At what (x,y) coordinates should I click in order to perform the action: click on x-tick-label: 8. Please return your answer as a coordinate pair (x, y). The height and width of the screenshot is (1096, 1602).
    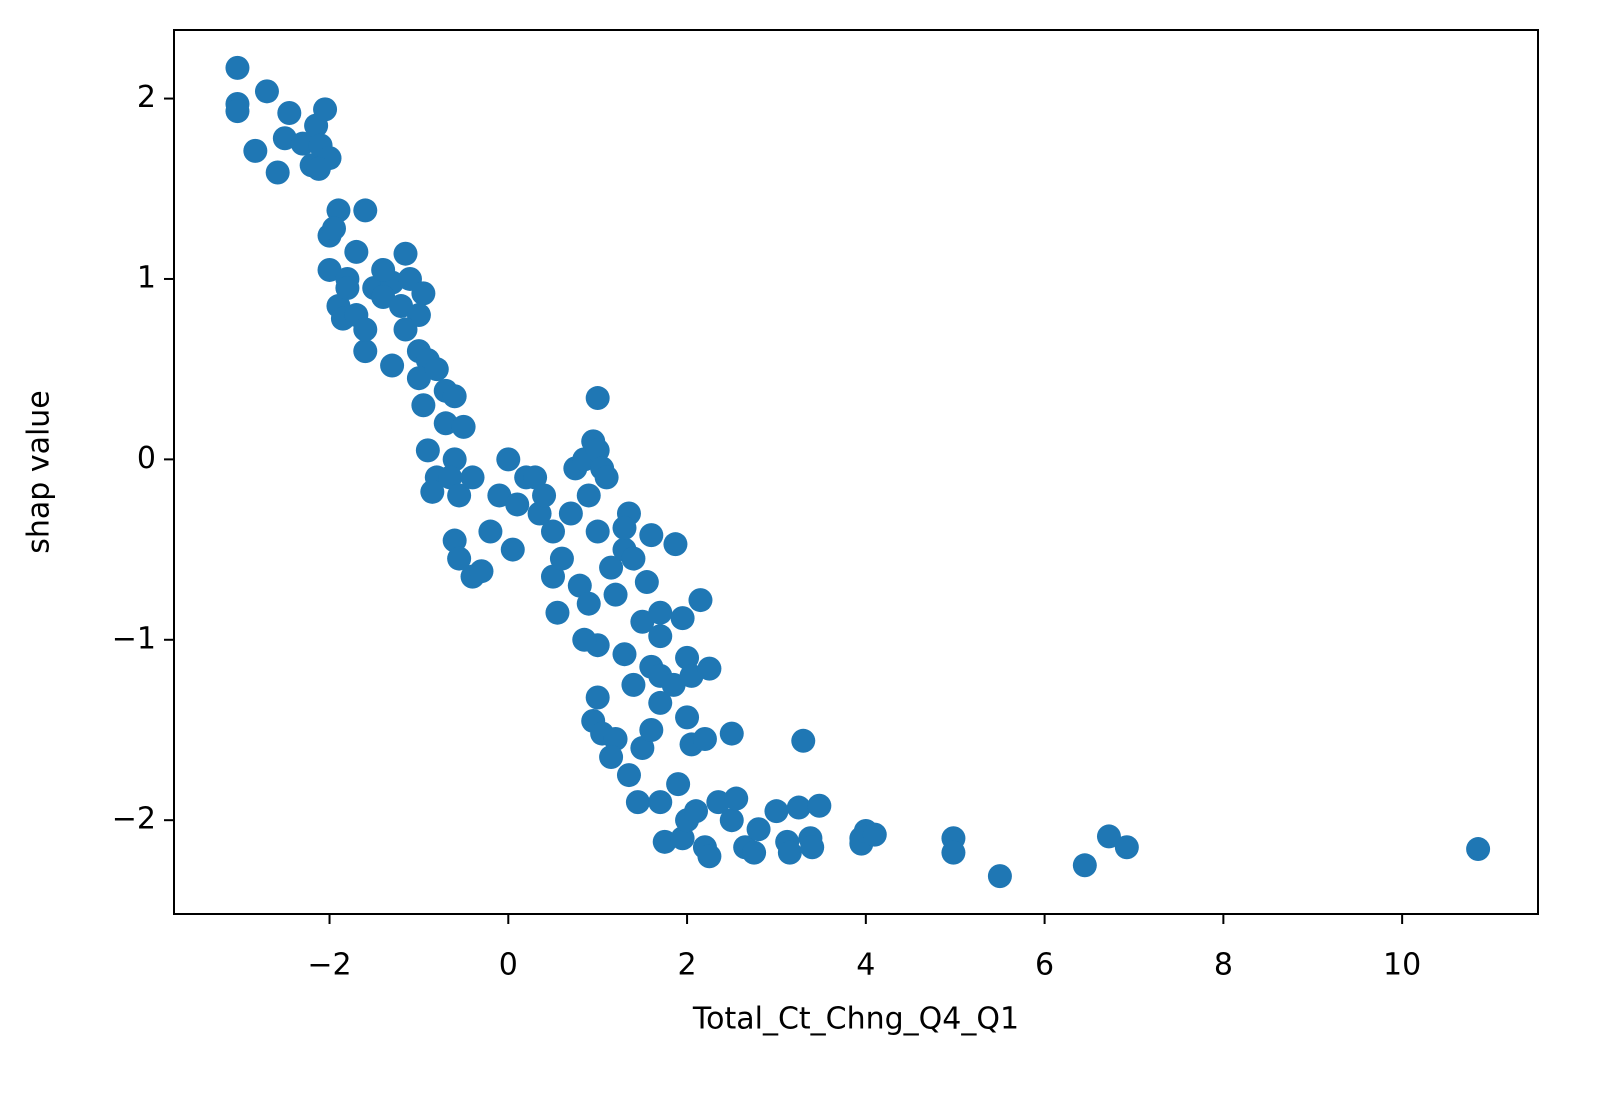
    Looking at the image, I should click on (1223, 965).